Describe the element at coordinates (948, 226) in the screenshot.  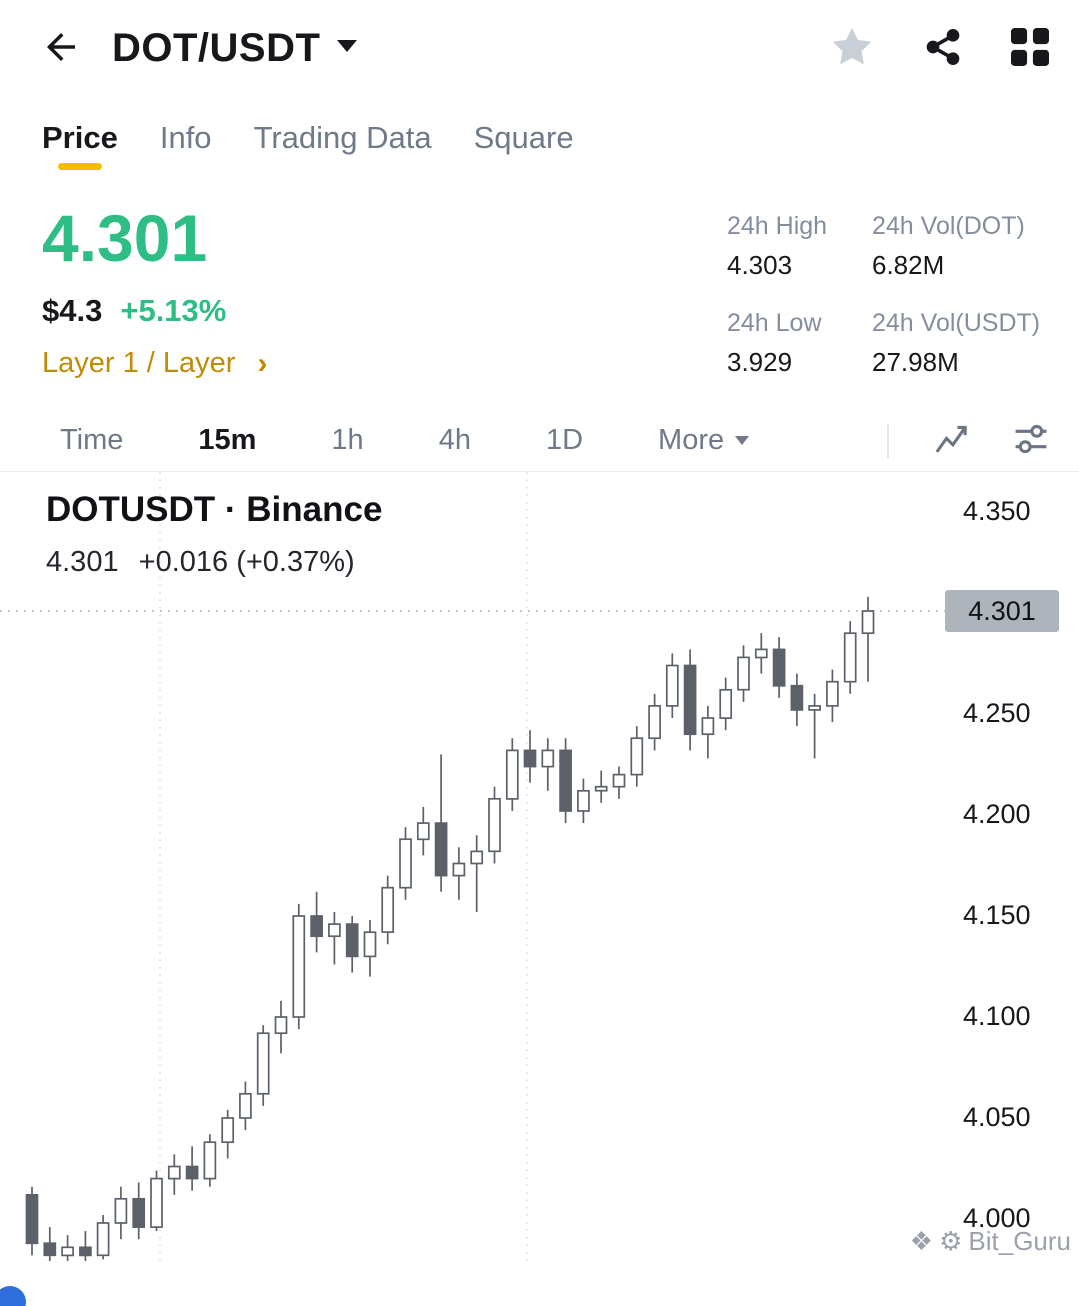
I see `stat-label: 24h Vol(DOT)` at that location.